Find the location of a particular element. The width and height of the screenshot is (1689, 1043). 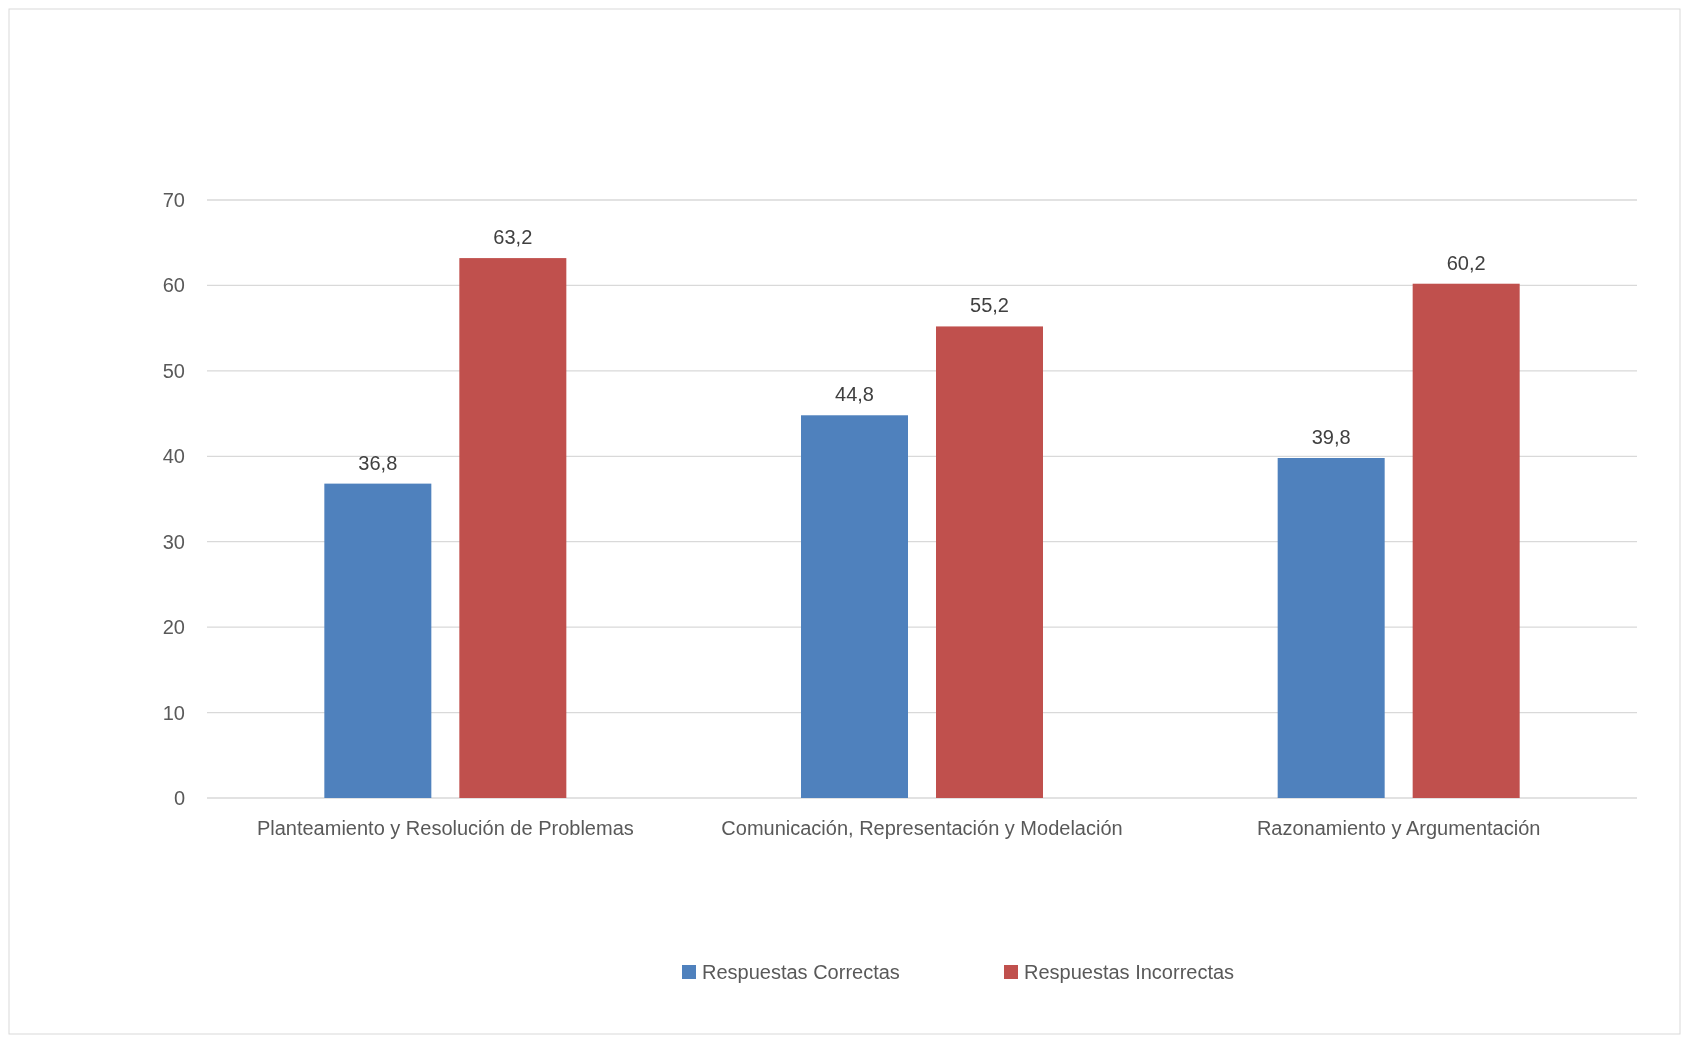

y-tick-label: 40 is located at coordinates (173, 456).